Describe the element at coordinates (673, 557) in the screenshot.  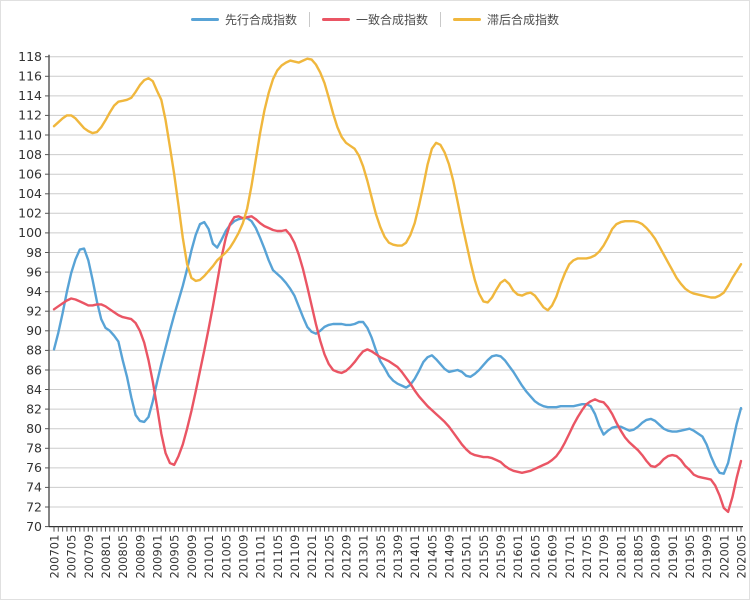
I see `x-axis-tick-label: 201901` at that location.